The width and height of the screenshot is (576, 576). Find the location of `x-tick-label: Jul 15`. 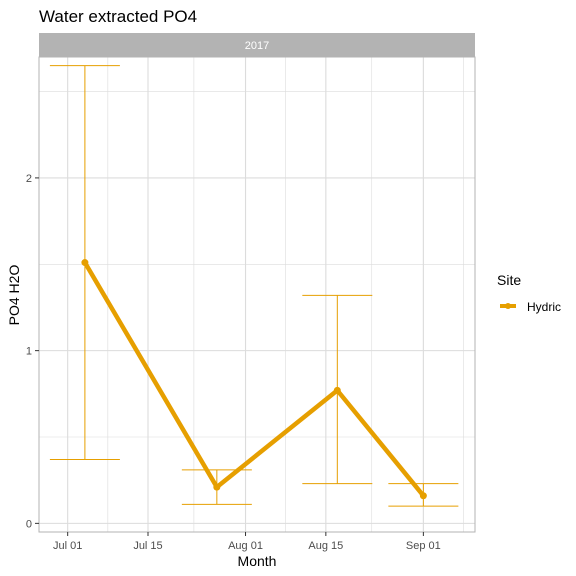

x-tick-label: Jul 15 is located at coordinates (147, 546).